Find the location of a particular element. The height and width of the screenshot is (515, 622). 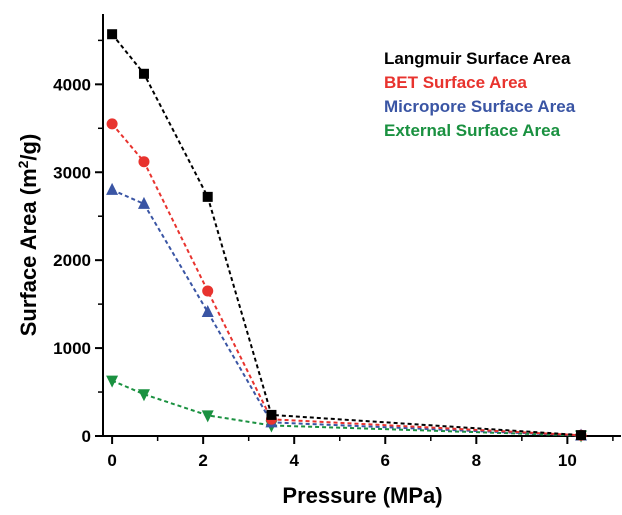

y-tick-label: 4000 is located at coordinates (72, 84).